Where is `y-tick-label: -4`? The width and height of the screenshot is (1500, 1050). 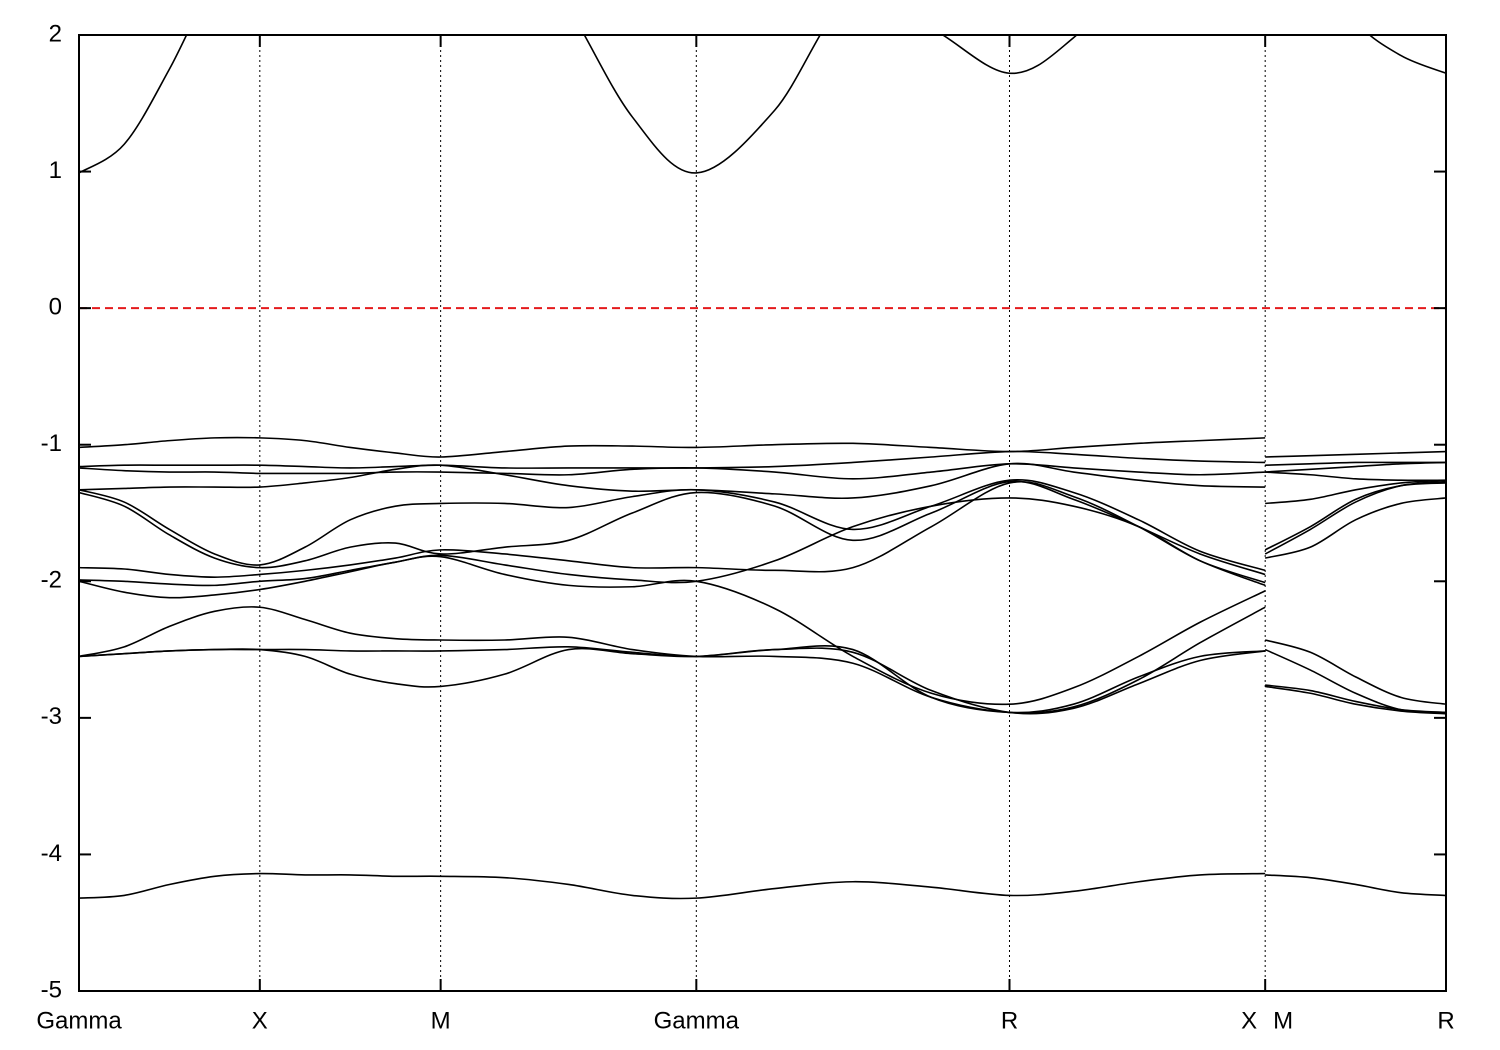 y-tick-label: -4 is located at coordinates (51, 853).